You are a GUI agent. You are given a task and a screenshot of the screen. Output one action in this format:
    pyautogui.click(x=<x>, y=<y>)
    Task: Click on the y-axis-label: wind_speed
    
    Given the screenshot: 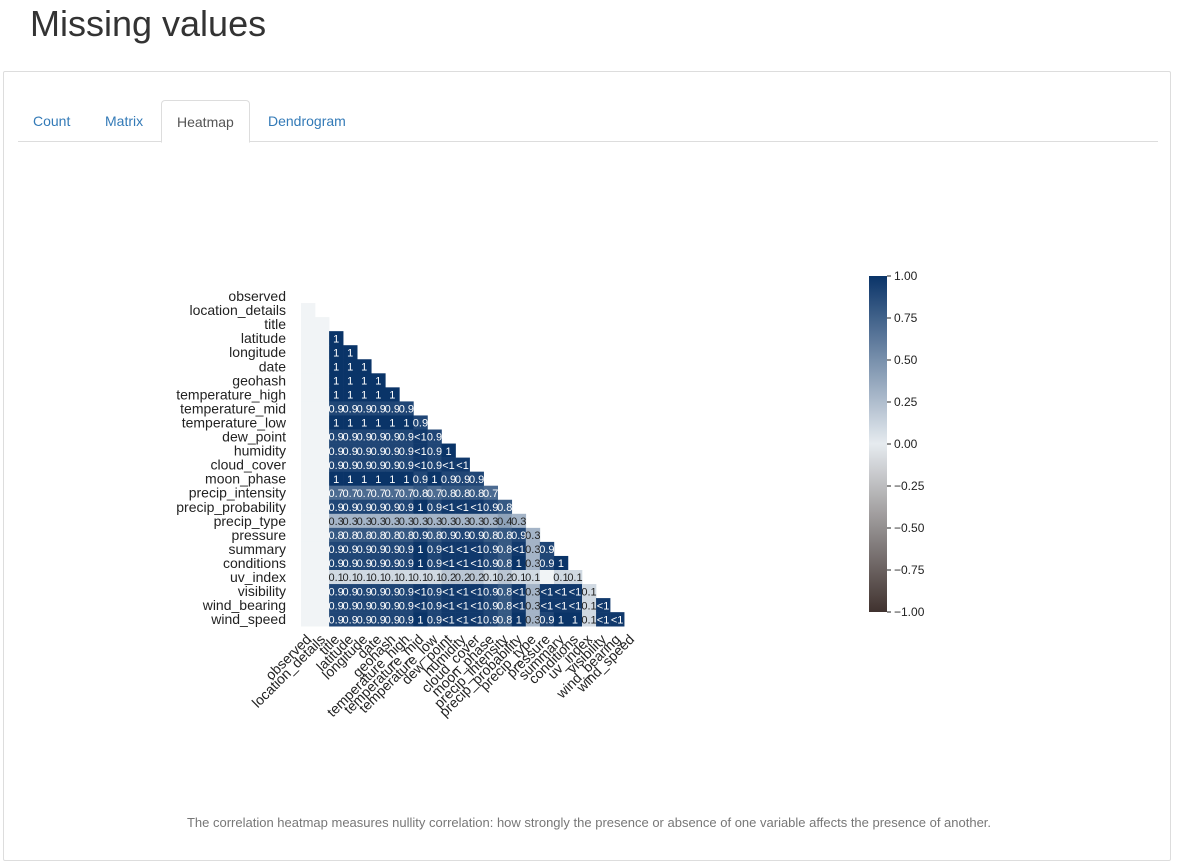 What is the action you would take?
    pyautogui.click(x=248, y=619)
    